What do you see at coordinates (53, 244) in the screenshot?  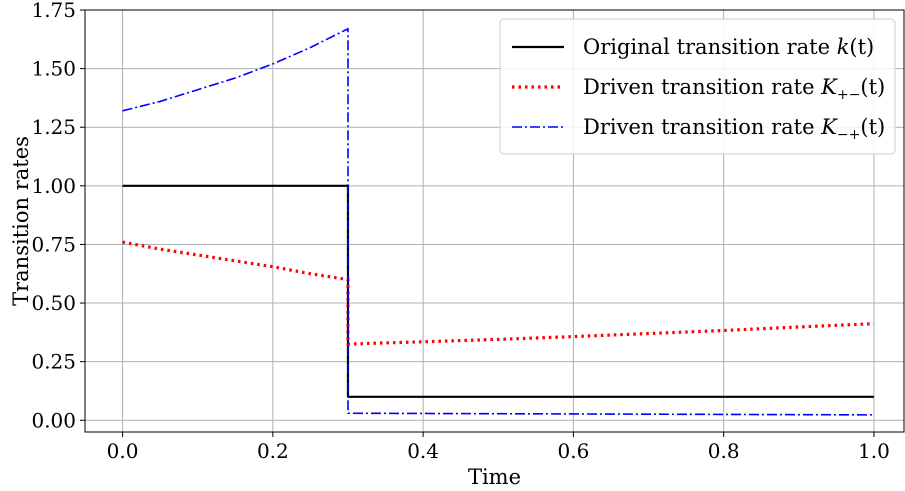 I see `y-tick-label: 0.75` at bounding box center [53, 244].